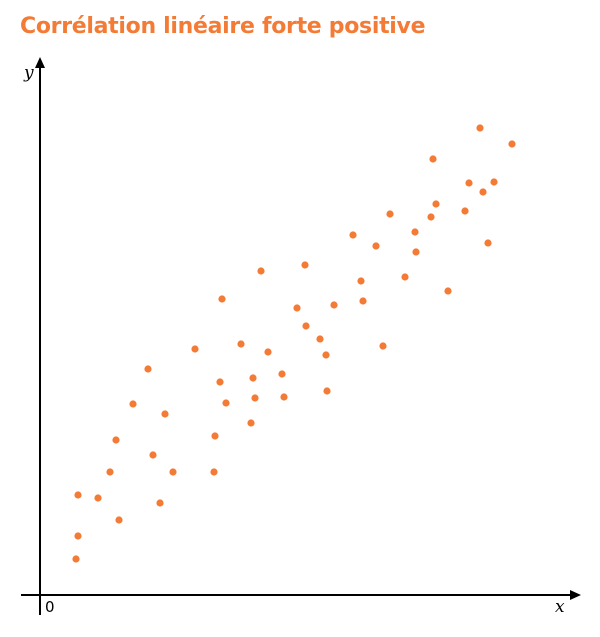  What do you see at coordinates (575, 595) in the screenshot?
I see `x-axis-arrow-icon` at bounding box center [575, 595].